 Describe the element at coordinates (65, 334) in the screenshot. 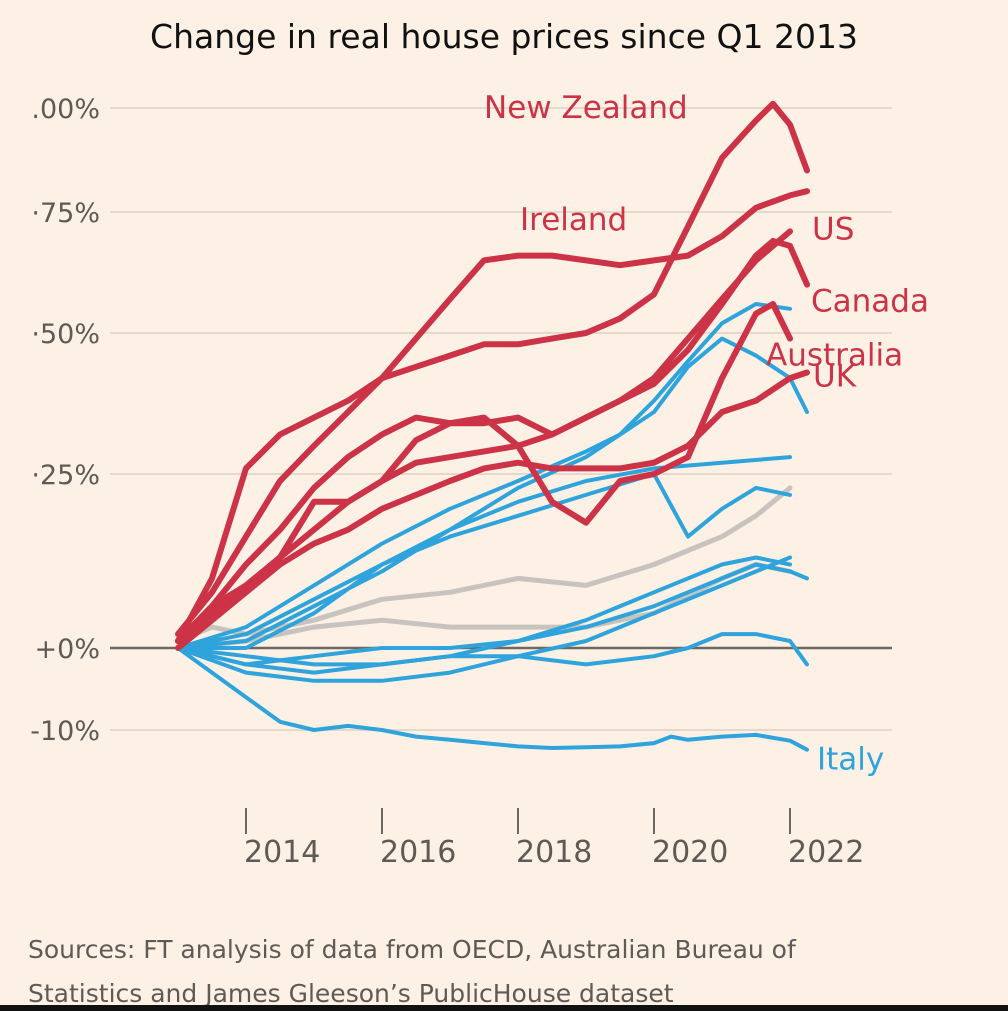

I see `y-tick-label: ·50%` at that location.